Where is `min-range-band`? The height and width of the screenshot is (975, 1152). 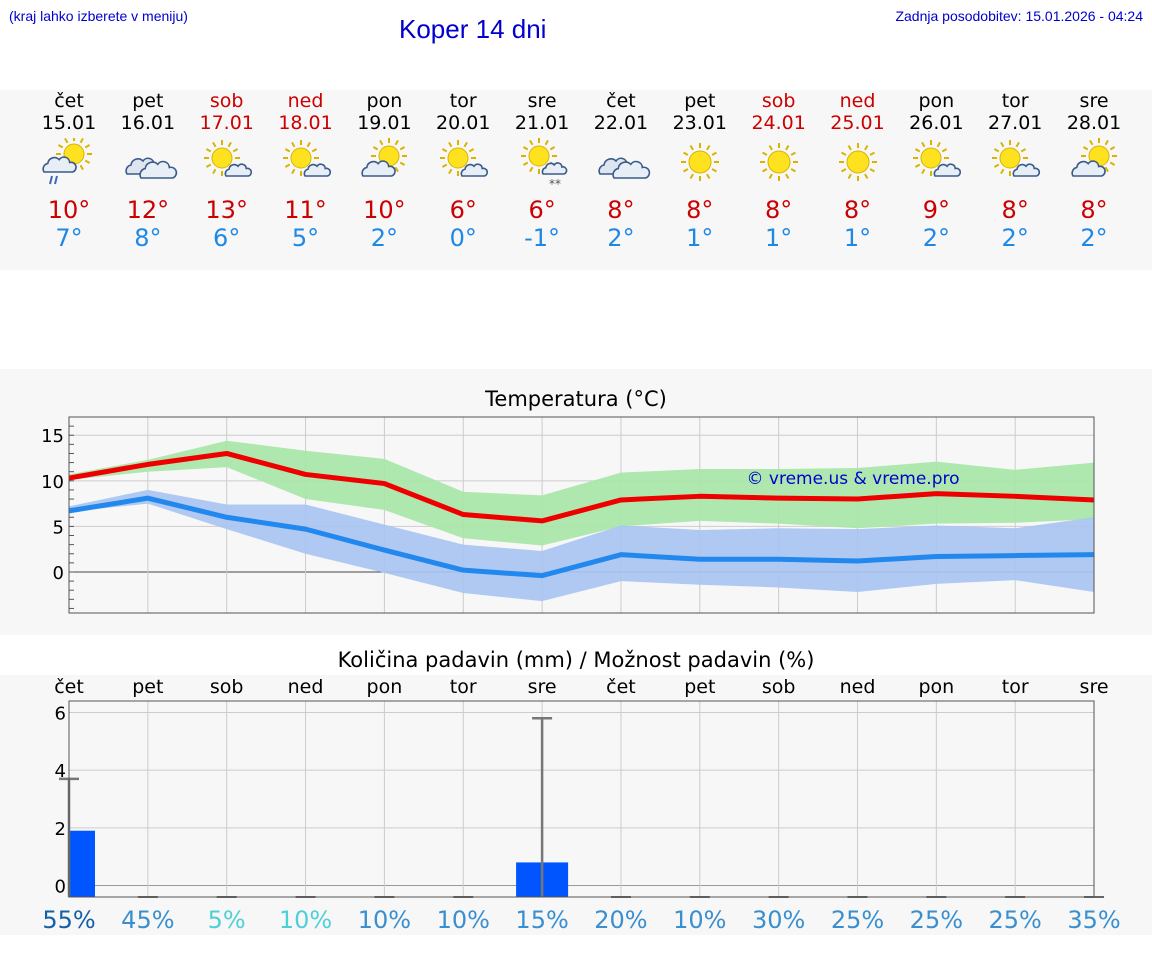
min-range-band is located at coordinates (582, 545).